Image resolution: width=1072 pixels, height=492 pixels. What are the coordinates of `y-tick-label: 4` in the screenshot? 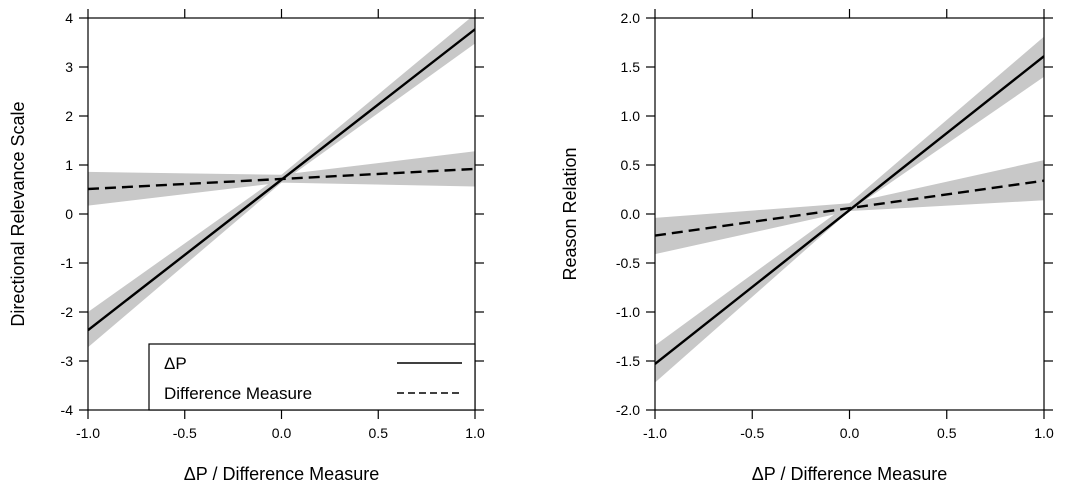 It's located at (69, 18).